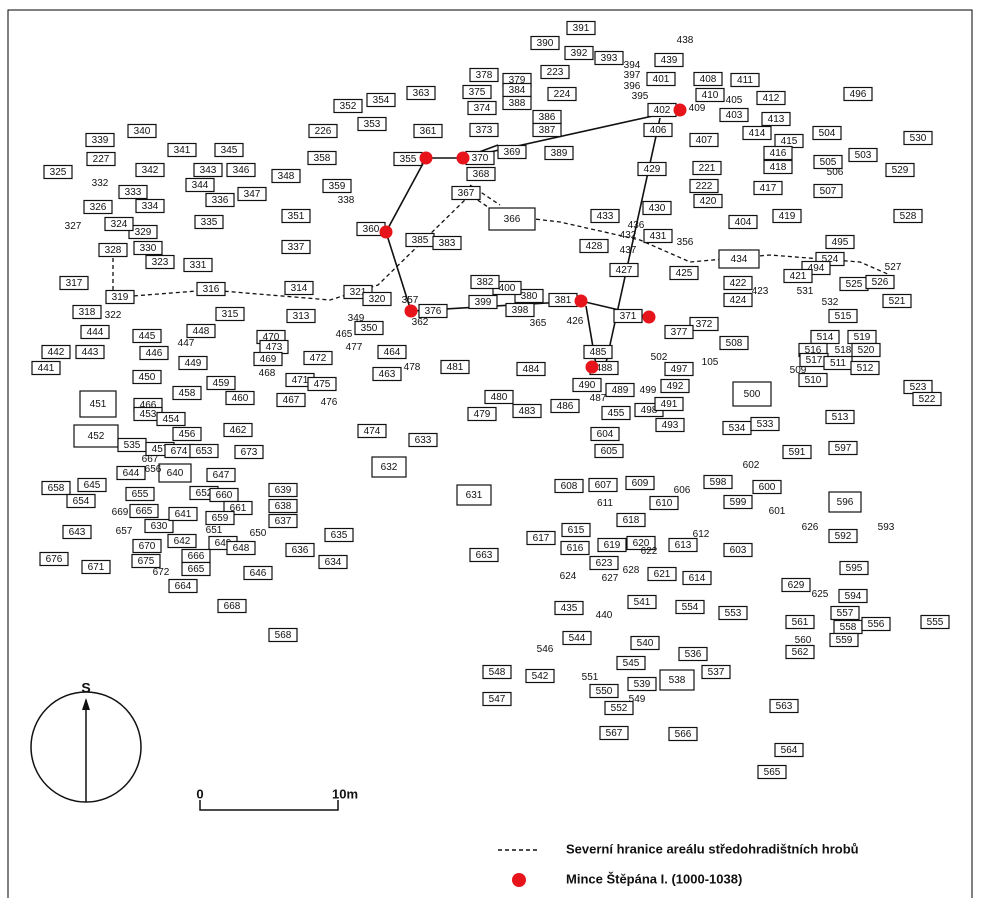  I want to click on grave-label: 595, so click(854, 568).